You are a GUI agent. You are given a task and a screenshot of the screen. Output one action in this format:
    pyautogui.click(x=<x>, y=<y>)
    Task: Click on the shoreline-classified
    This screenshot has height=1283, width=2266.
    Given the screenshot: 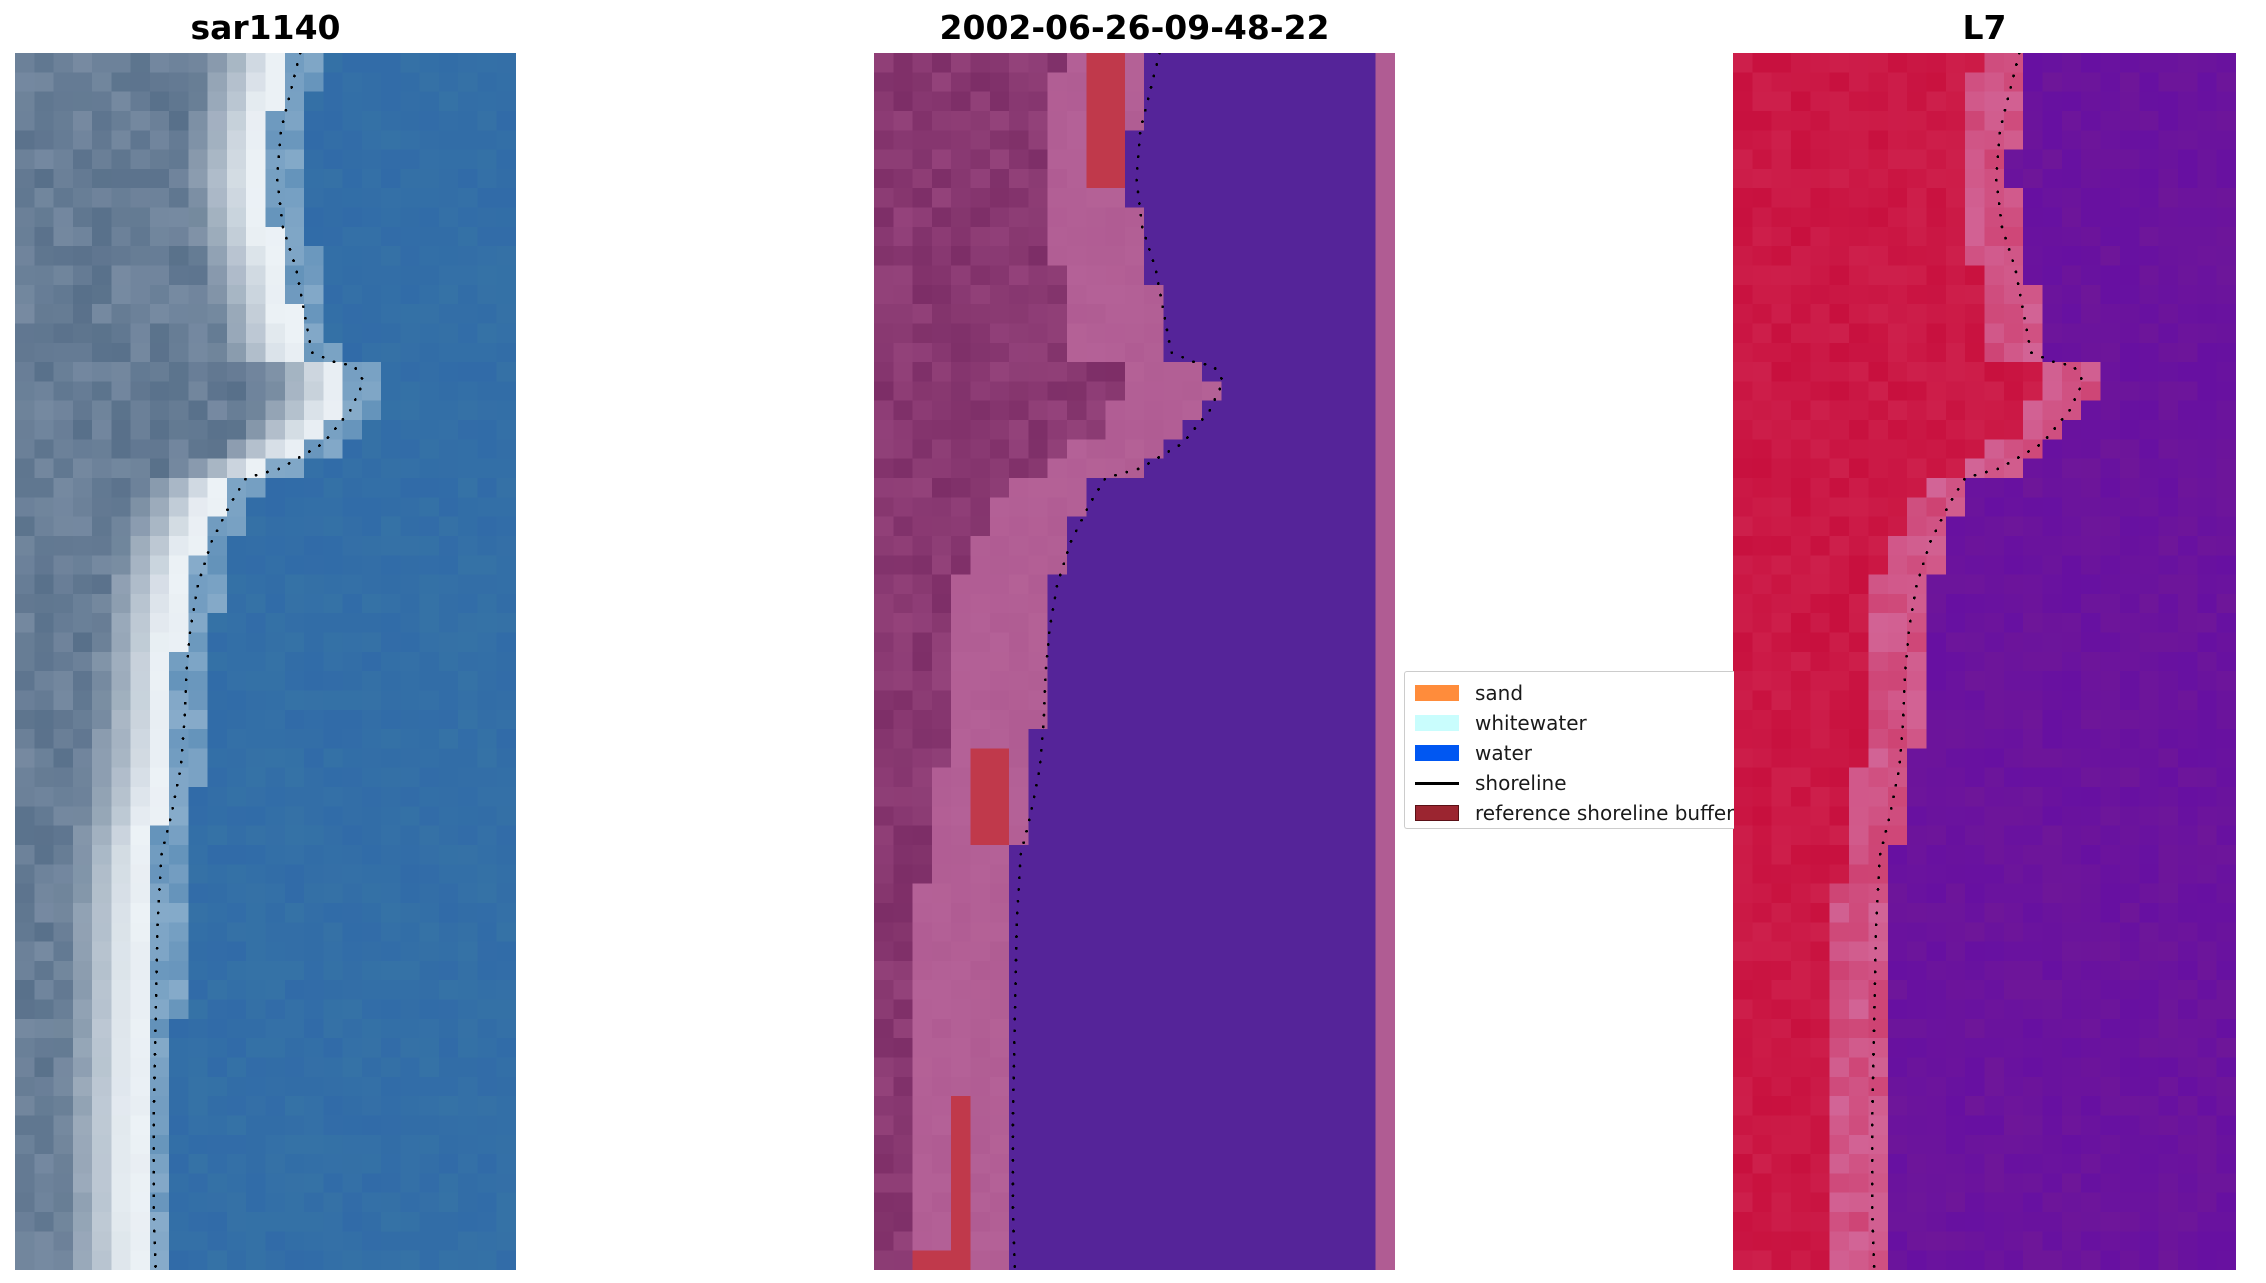 What is the action you would take?
    pyautogui.click(x=1118, y=661)
    